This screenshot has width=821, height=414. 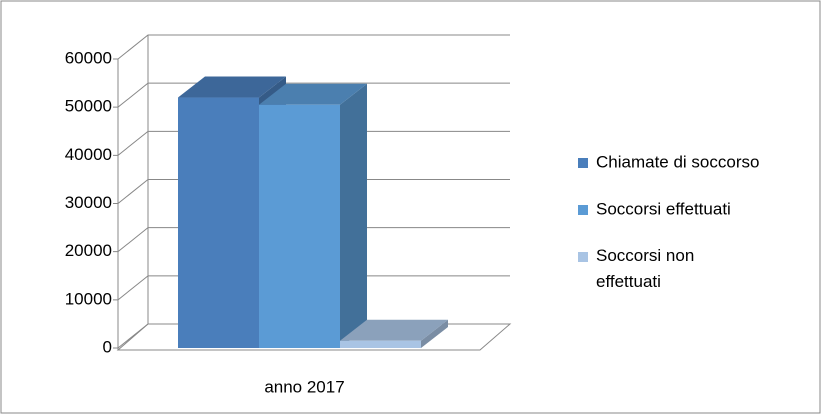 I want to click on legend-label: Soccorsi effettuati, so click(x=663, y=208).